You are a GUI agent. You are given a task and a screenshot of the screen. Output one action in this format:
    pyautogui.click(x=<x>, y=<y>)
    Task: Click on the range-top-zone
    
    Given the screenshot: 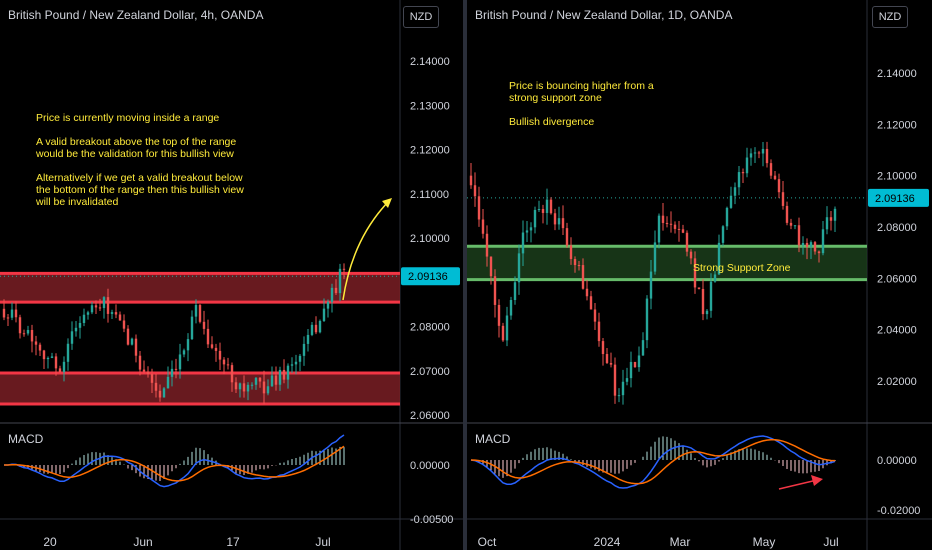 What is the action you would take?
    pyautogui.click(x=200, y=288)
    